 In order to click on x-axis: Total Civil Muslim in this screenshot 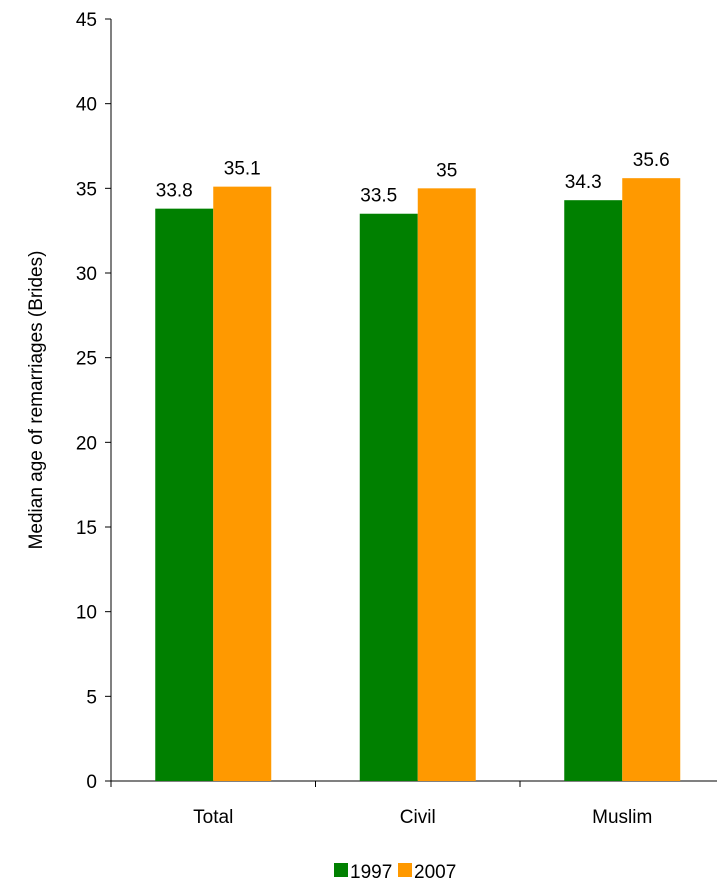, I will do `click(413, 804)`.